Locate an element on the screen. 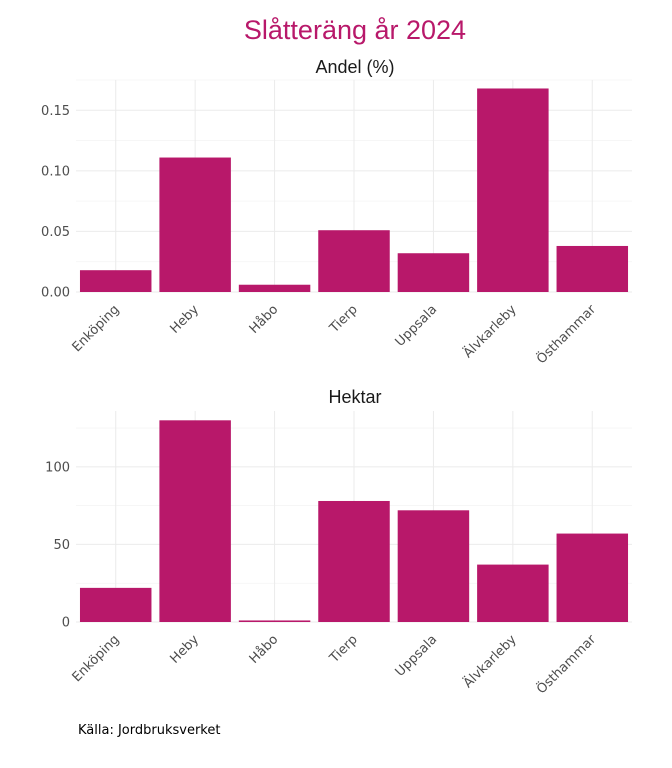  x-tick-label-hektar: Håbo is located at coordinates (264, 649).